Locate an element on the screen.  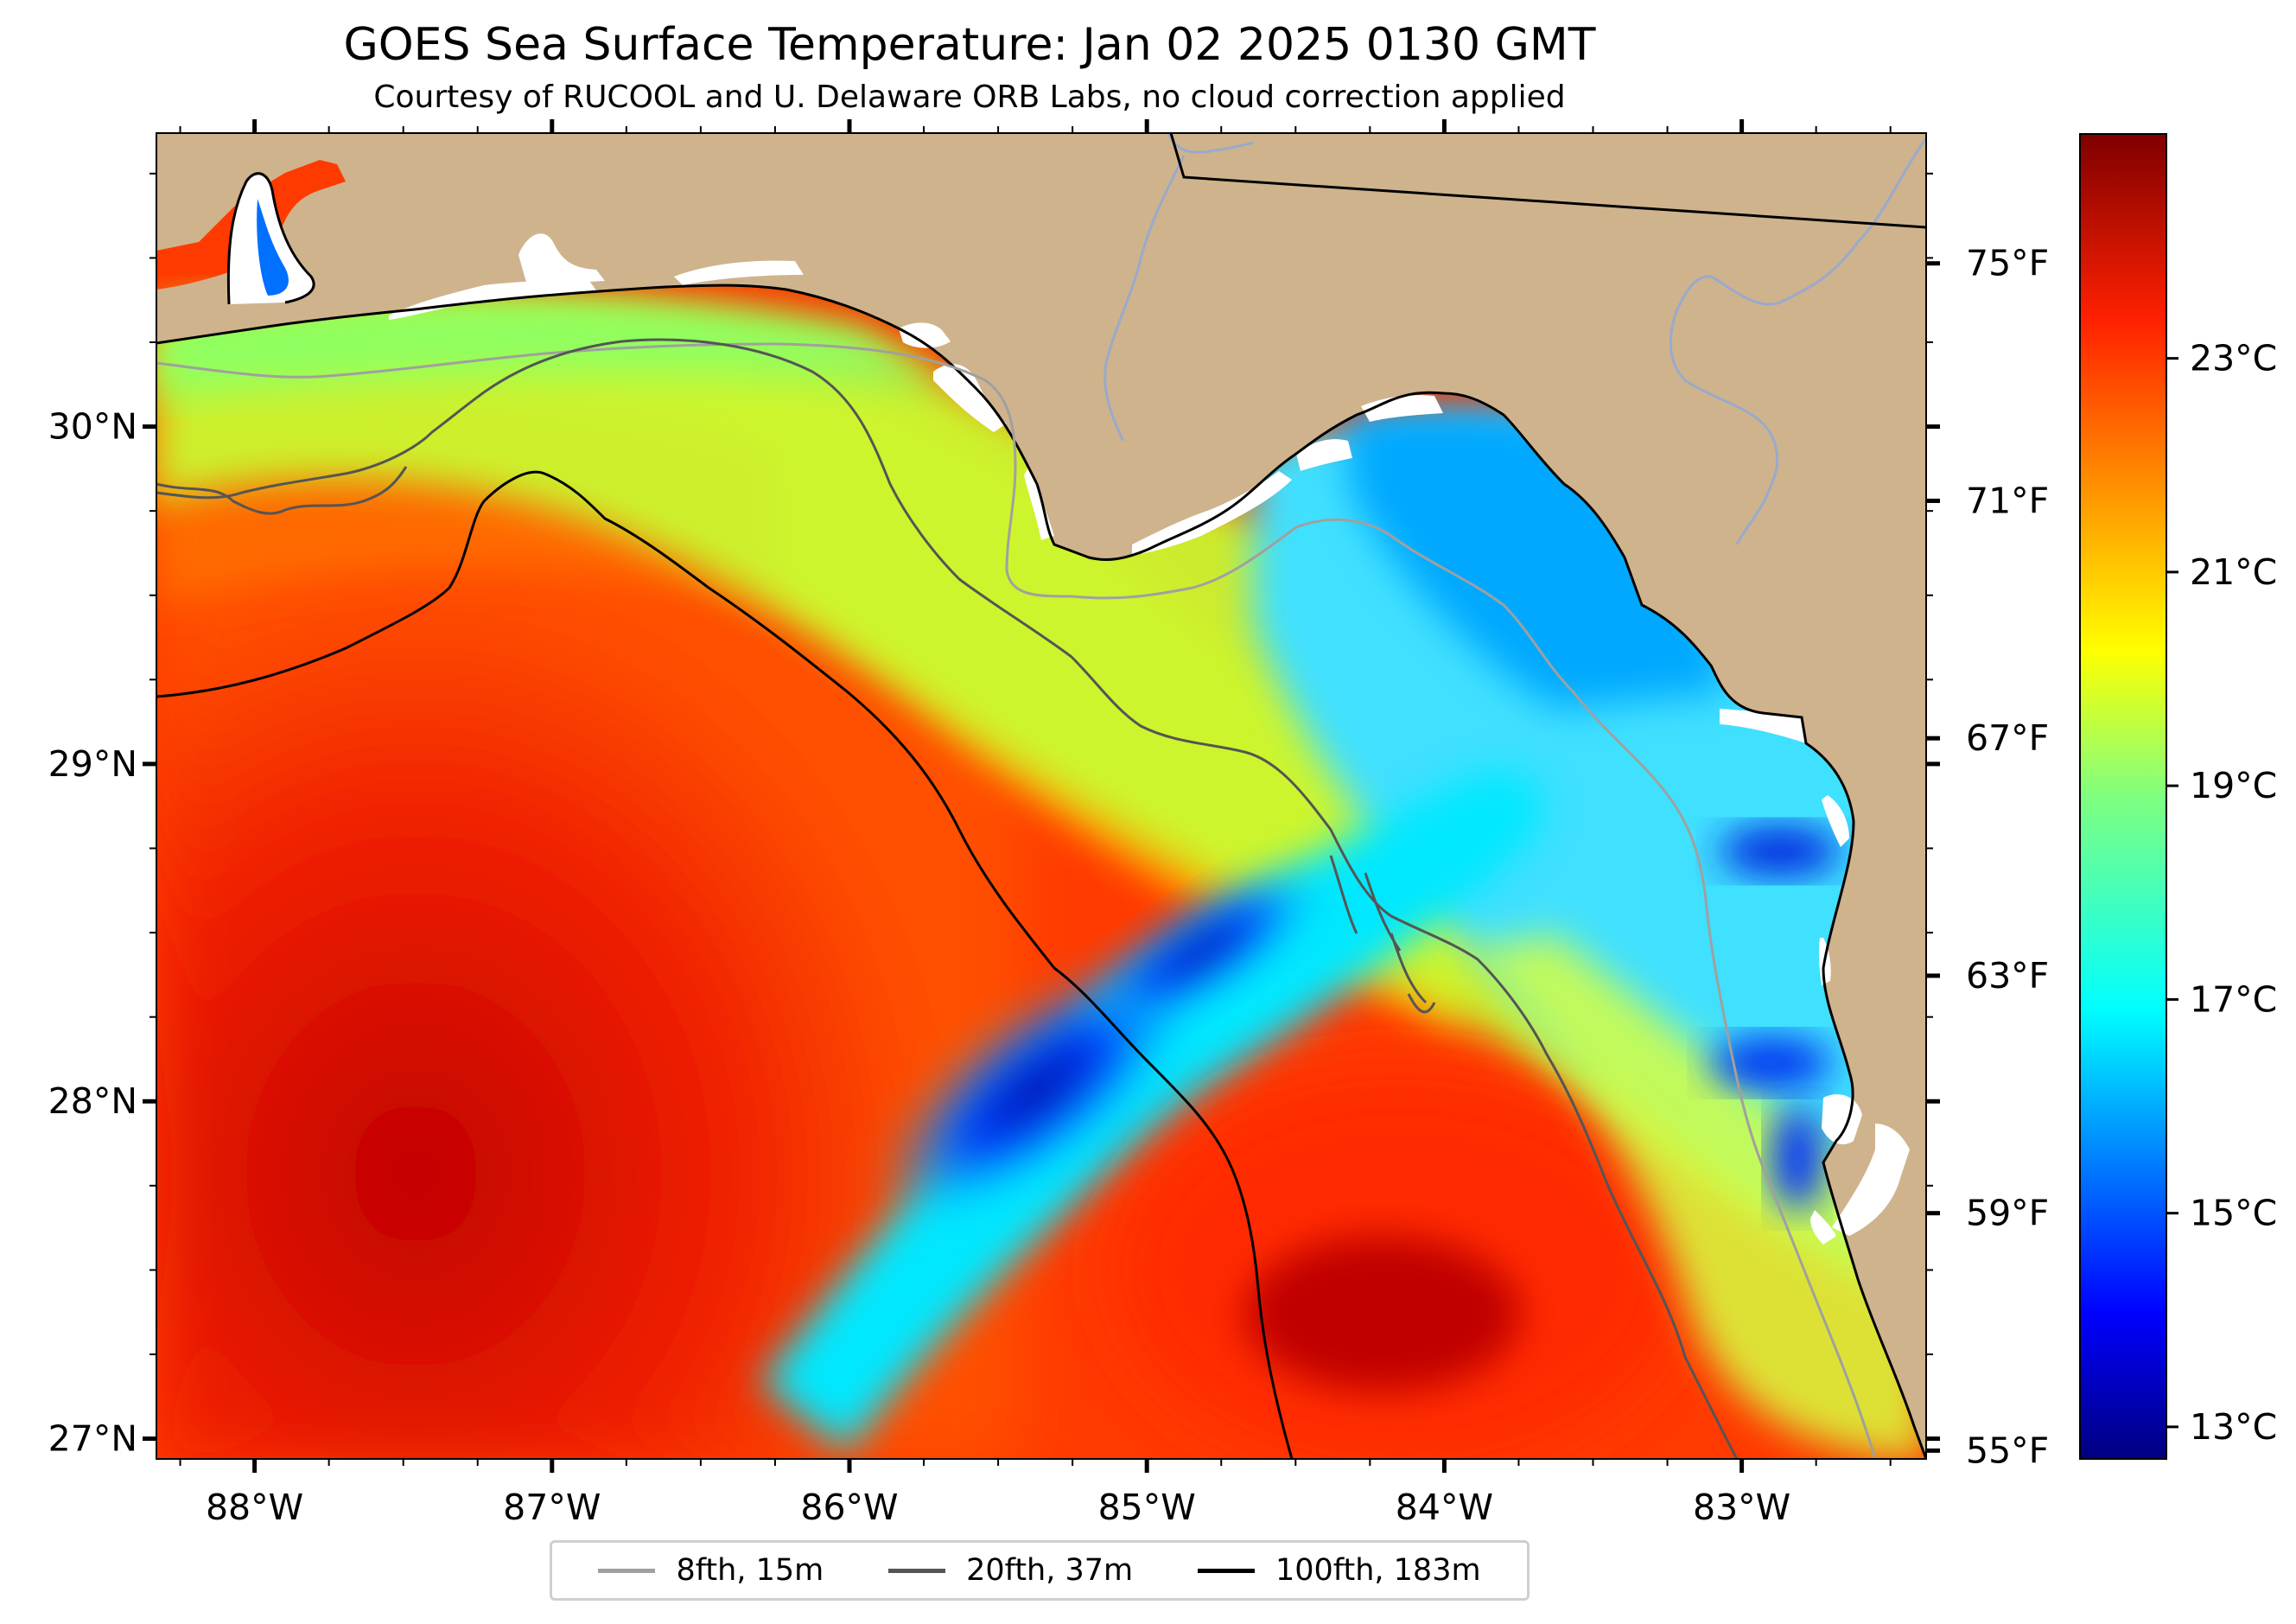
legend-item-100fth: 100fth, 183m is located at coordinates (1339, 1570).